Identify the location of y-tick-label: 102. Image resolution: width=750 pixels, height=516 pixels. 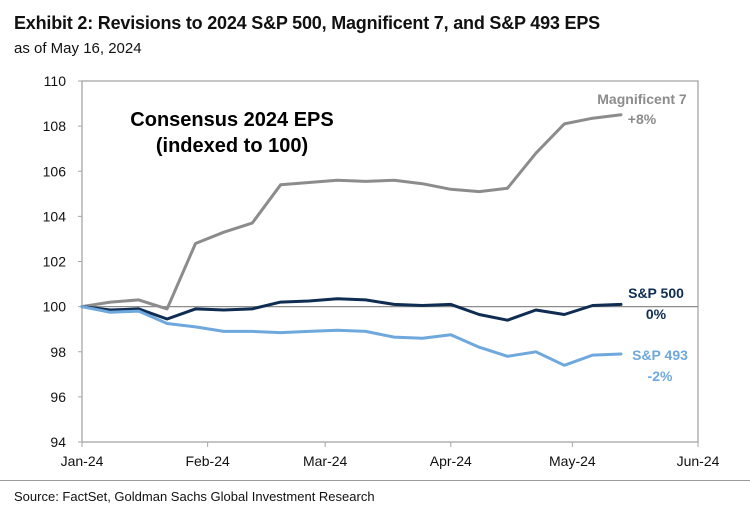
(55, 262).